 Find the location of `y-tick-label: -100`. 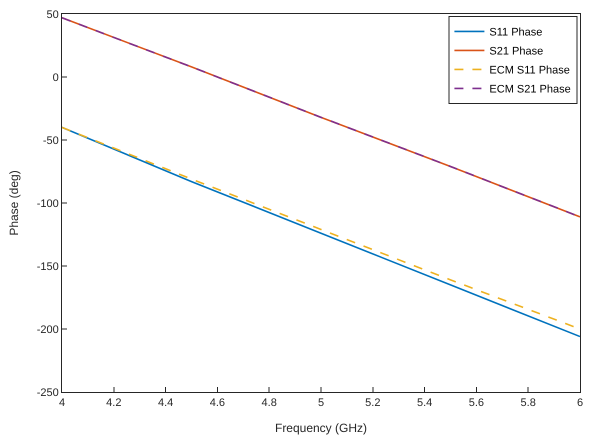

y-tick-label: -100 is located at coordinates (47, 204).